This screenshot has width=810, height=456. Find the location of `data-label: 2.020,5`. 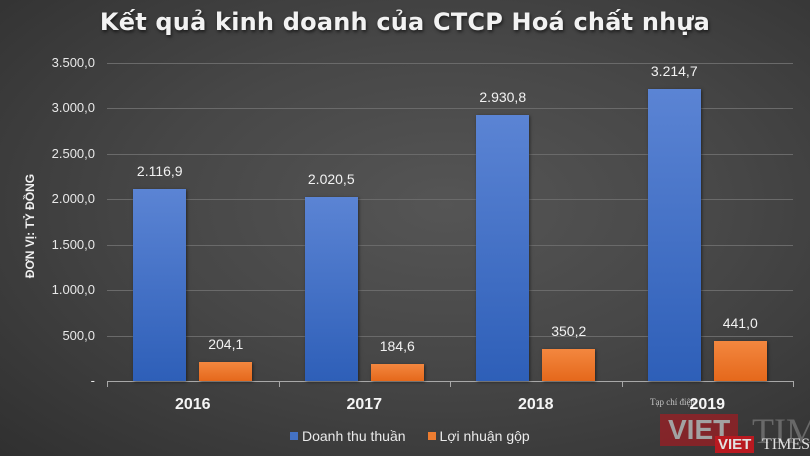

data-label: 2.020,5 is located at coordinates (331, 179).